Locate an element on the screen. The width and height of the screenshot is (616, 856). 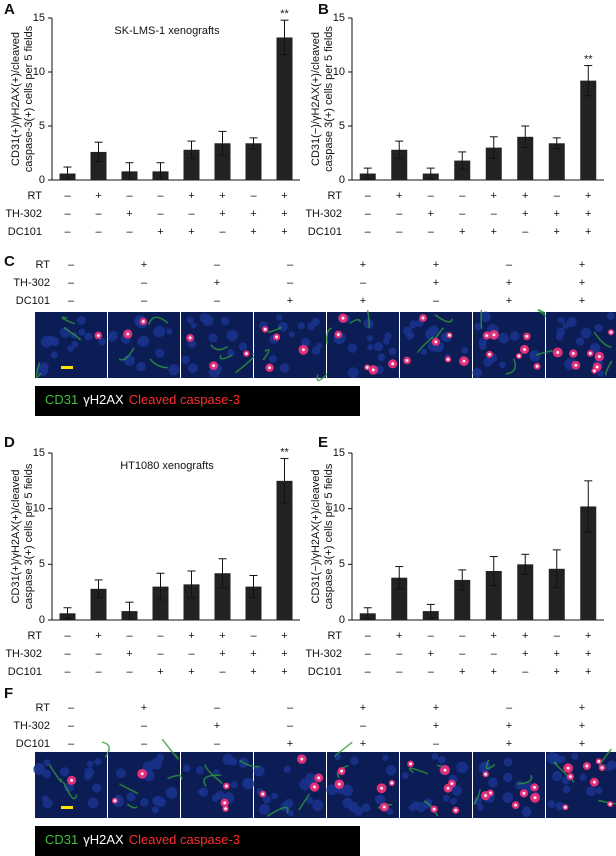
chart-title: SK-LMS-1 xenografts is located at coordinates (167, 31).